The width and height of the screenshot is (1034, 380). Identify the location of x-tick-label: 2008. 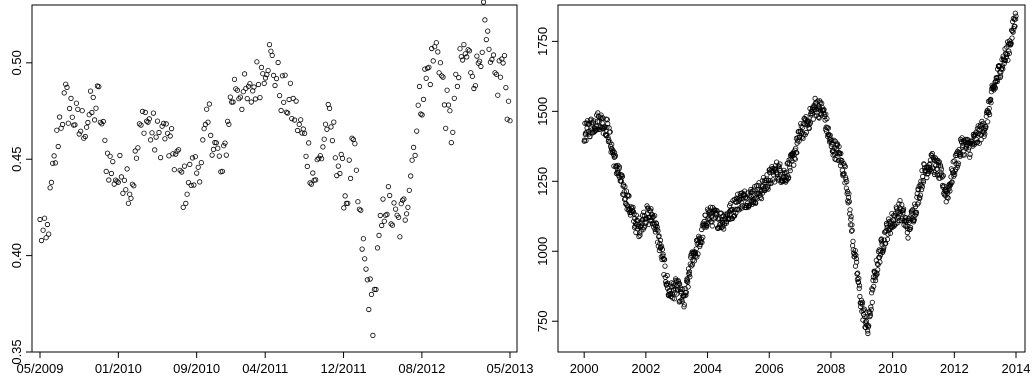
(830, 368).